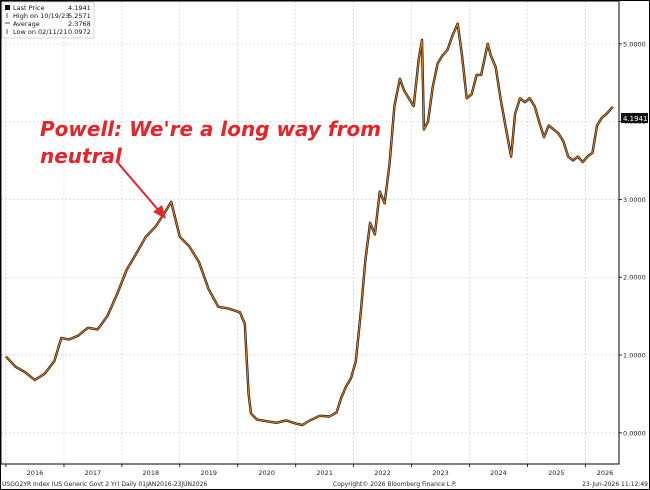 Image resolution: width=650 pixels, height=490 pixels. What do you see at coordinates (79, 32) in the screenshot?
I see `legend-value-low: 0.0972` at bounding box center [79, 32].